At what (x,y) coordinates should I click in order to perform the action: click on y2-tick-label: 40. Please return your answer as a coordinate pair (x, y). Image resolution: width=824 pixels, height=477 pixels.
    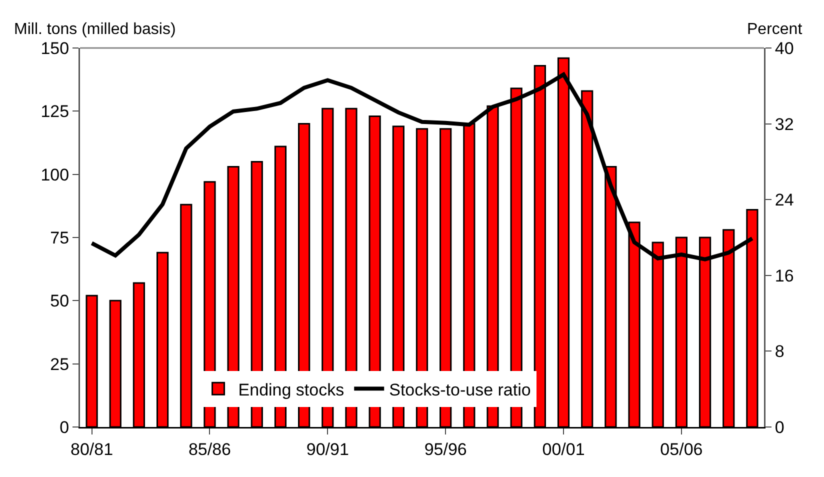
    Looking at the image, I should click on (784, 48).